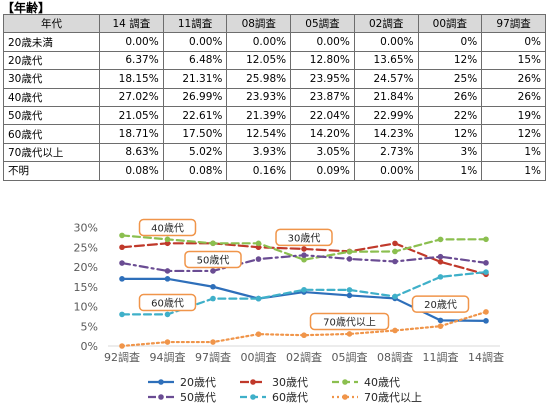 The image size is (550, 407). Describe the element at coordinates (167, 304) in the screenshot. I see `annotation-label: 60歳代` at that location.